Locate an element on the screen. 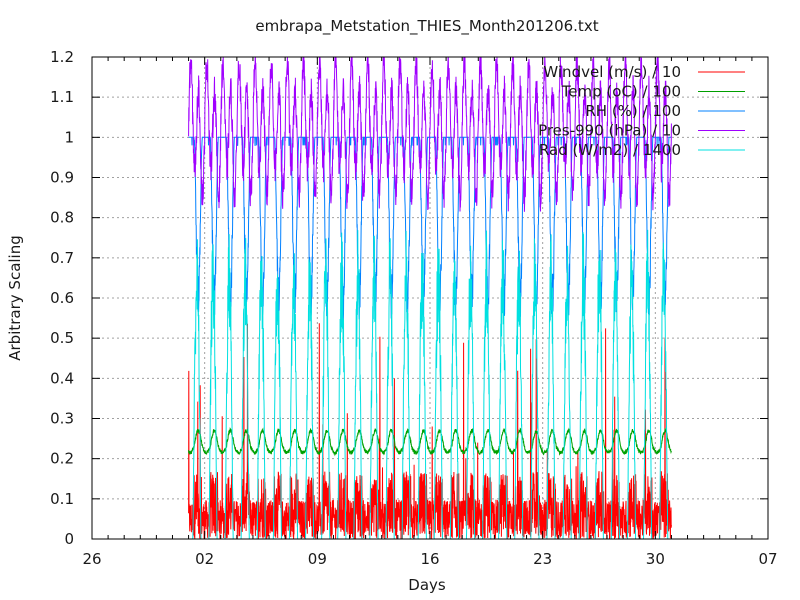 This screenshot has width=800, height=600. y-tick-label: 0.8 is located at coordinates (62, 218).